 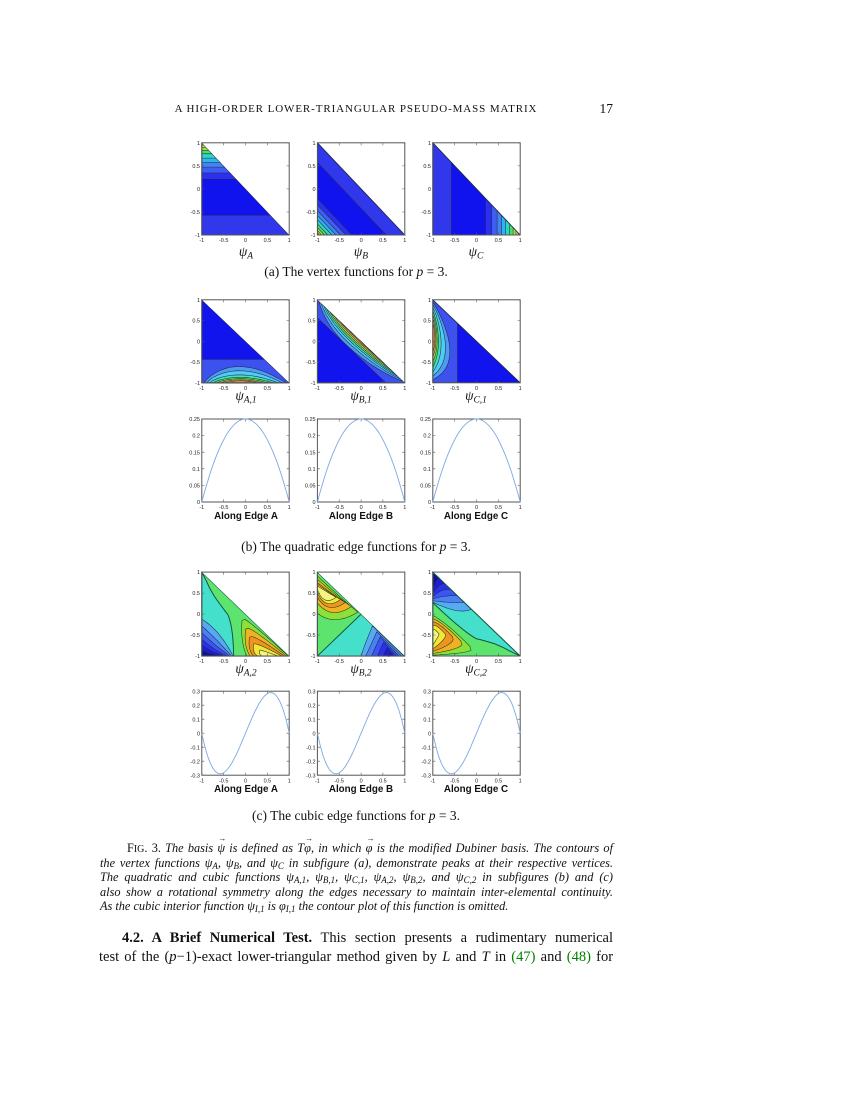 I want to click on svg-text: -0.1, so click(x=195, y=748).